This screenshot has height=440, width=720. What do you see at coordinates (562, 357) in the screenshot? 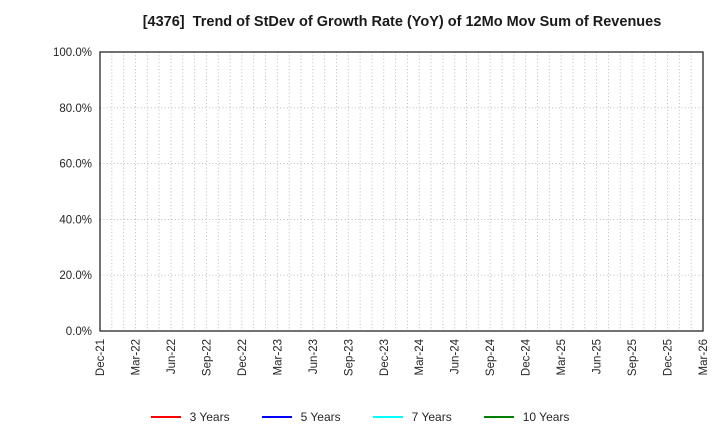
I see `x-tick-label: Mar-25` at bounding box center [562, 357].